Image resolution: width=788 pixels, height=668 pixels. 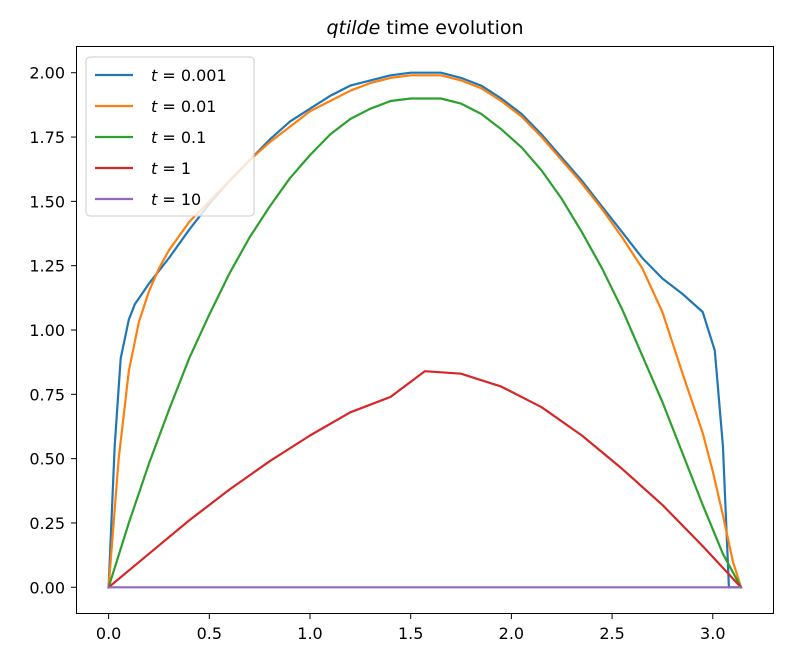 What do you see at coordinates (47, 587) in the screenshot?
I see `y-tick-label-0: 0.00` at bounding box center [47, 587].